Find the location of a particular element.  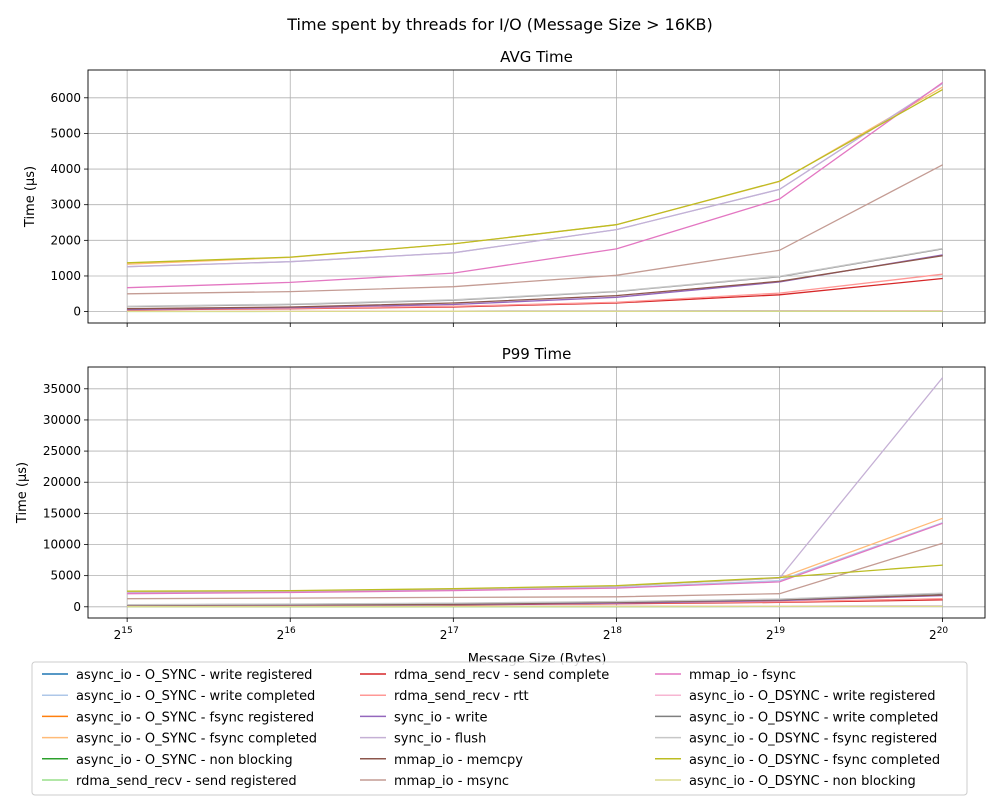

y-tick-label: 3000 is located at coordinates (65, 205).